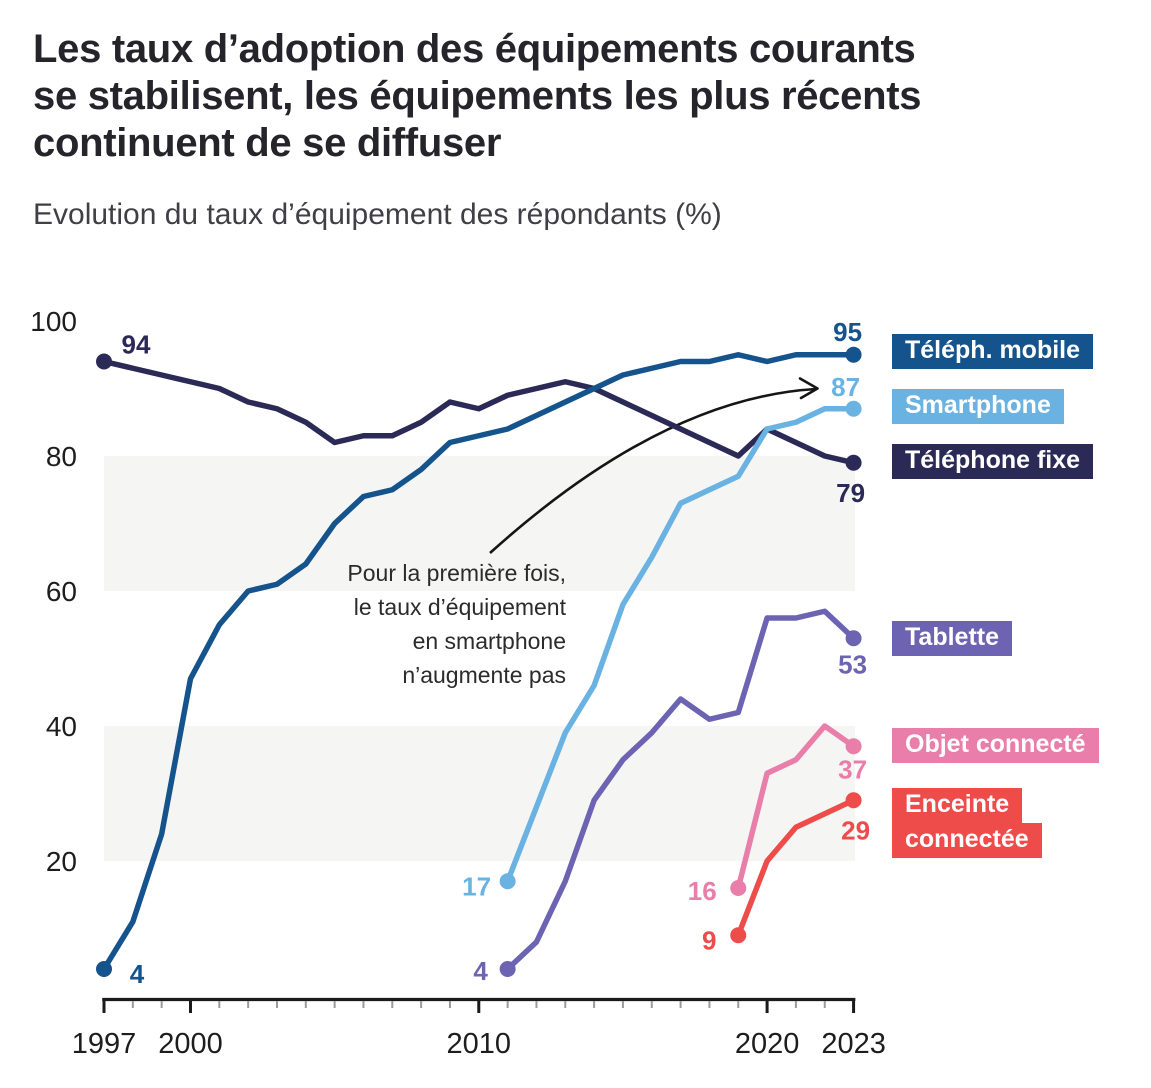 This screenshot has height=1088, width=1151. I want to click on series-line-objet, so click(796, 807).